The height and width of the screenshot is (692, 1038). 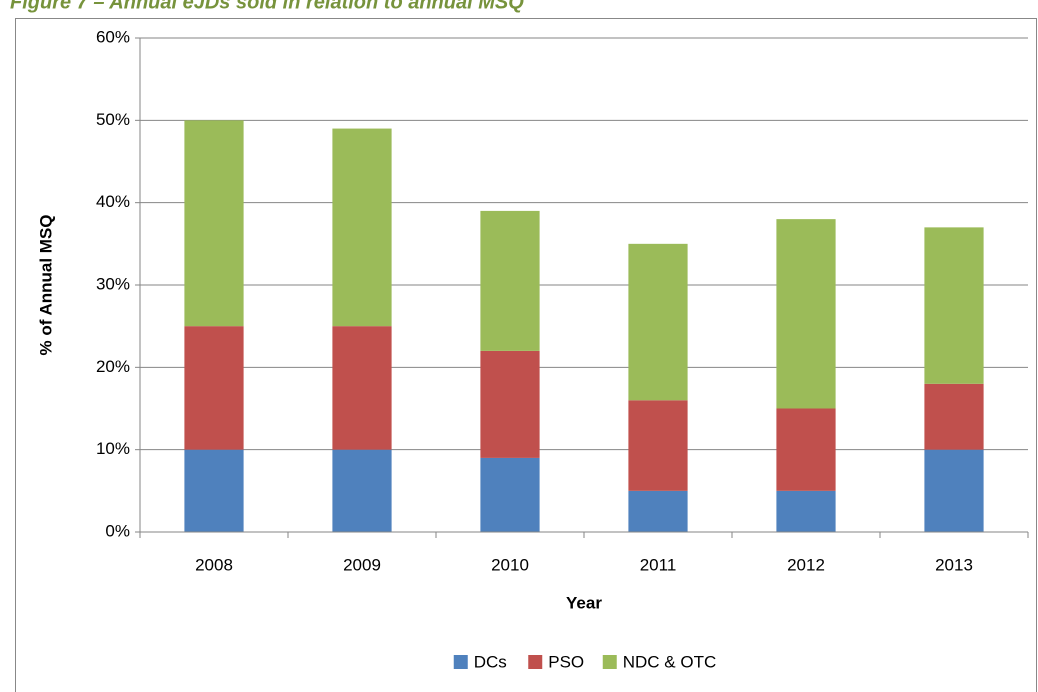 I want to click on x-tick-label: 2009, so click(x=362, y=564).